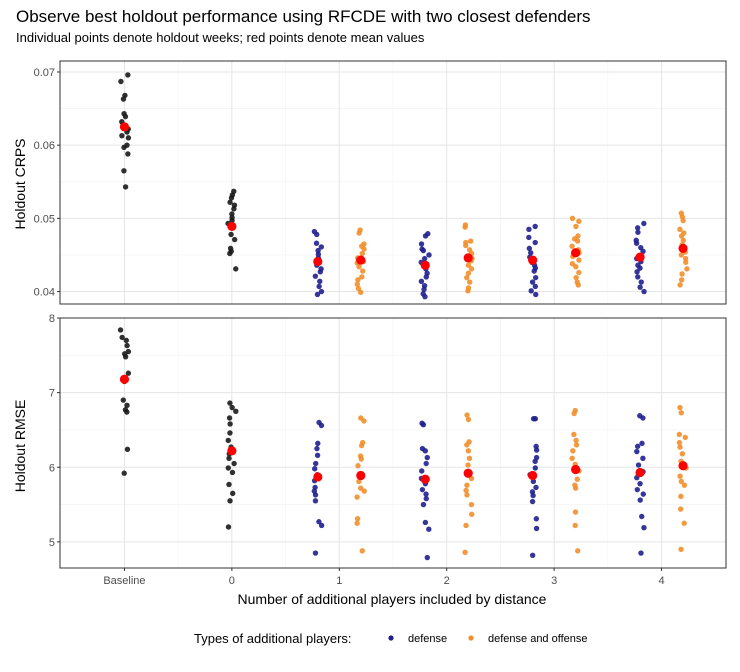 This screenshot has height=672, width=740. Describe the element at coordinates (339, 581) in the screenshot. I see `x-tick-label: 1` at that location.